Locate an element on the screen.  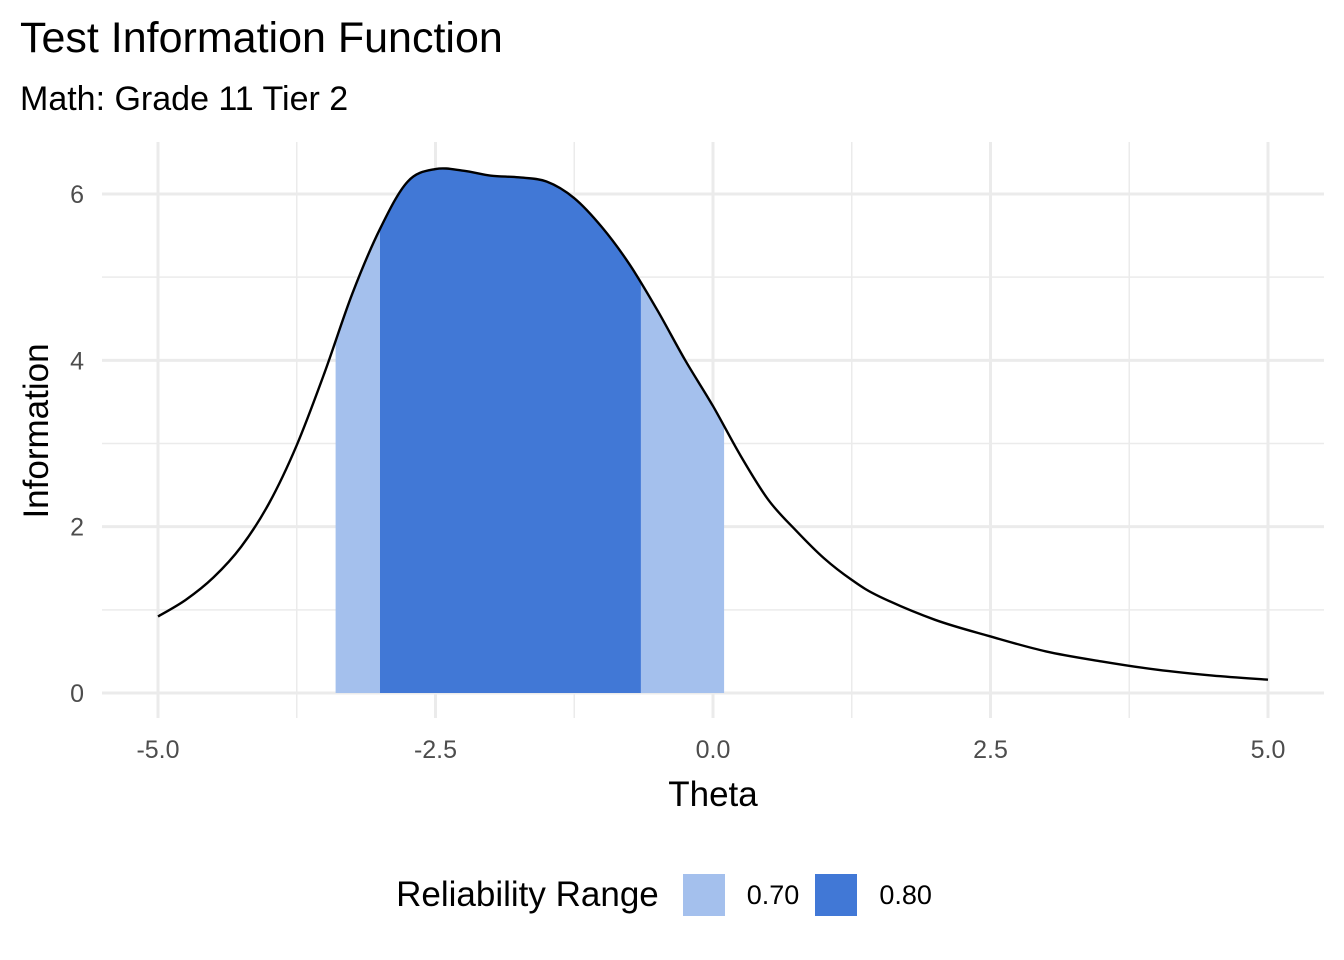
legend-item-080: 0.80 is located at coordinates (873, 895).